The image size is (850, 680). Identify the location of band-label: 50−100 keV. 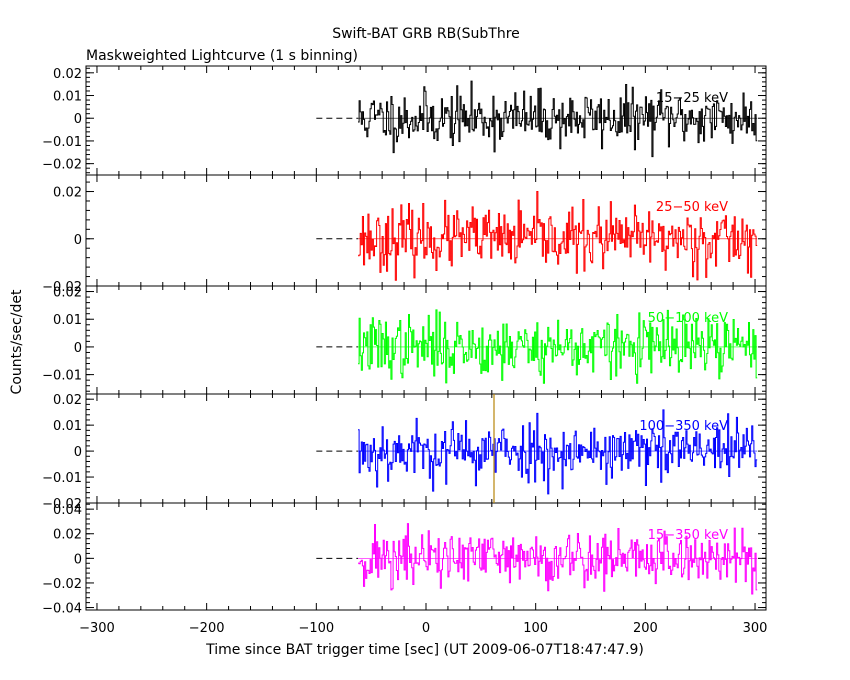
(688, 318).